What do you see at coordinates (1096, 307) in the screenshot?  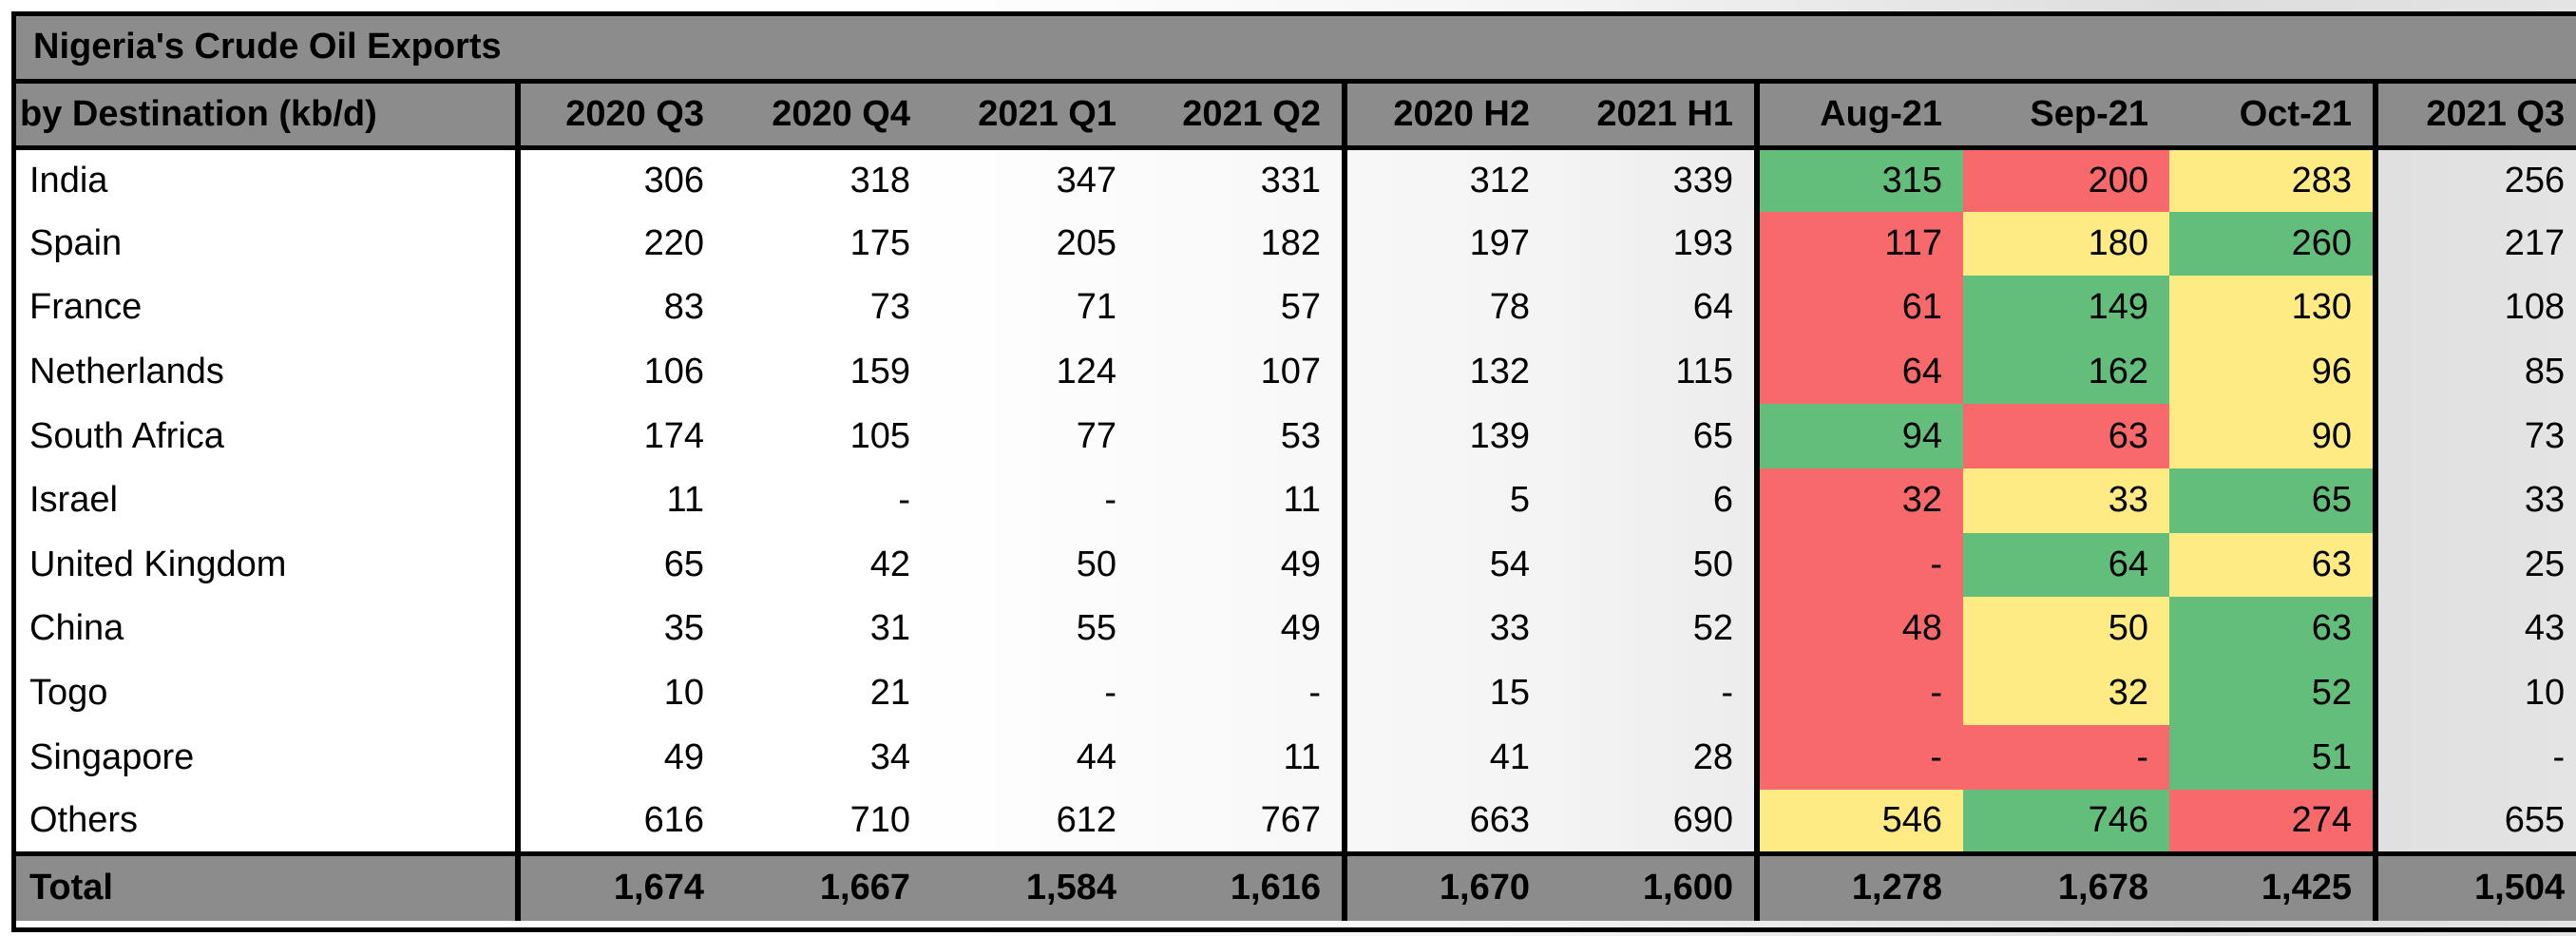 I see `table-cell: 71` at bounding box center [1096, 307].